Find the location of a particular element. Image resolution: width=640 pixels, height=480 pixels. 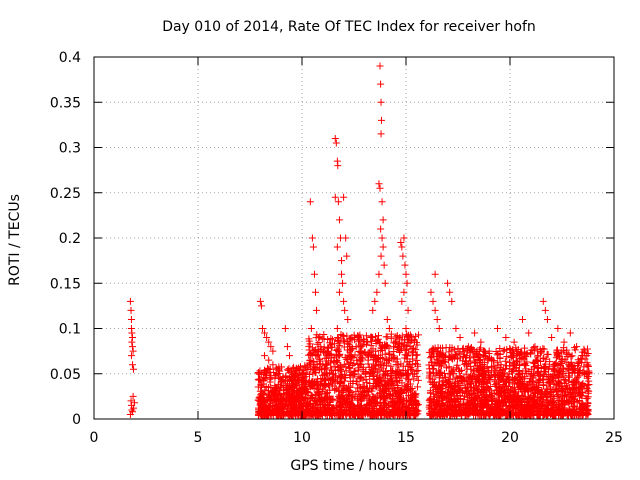

y-tick-label: 0 is located at coordinates (76, 420).